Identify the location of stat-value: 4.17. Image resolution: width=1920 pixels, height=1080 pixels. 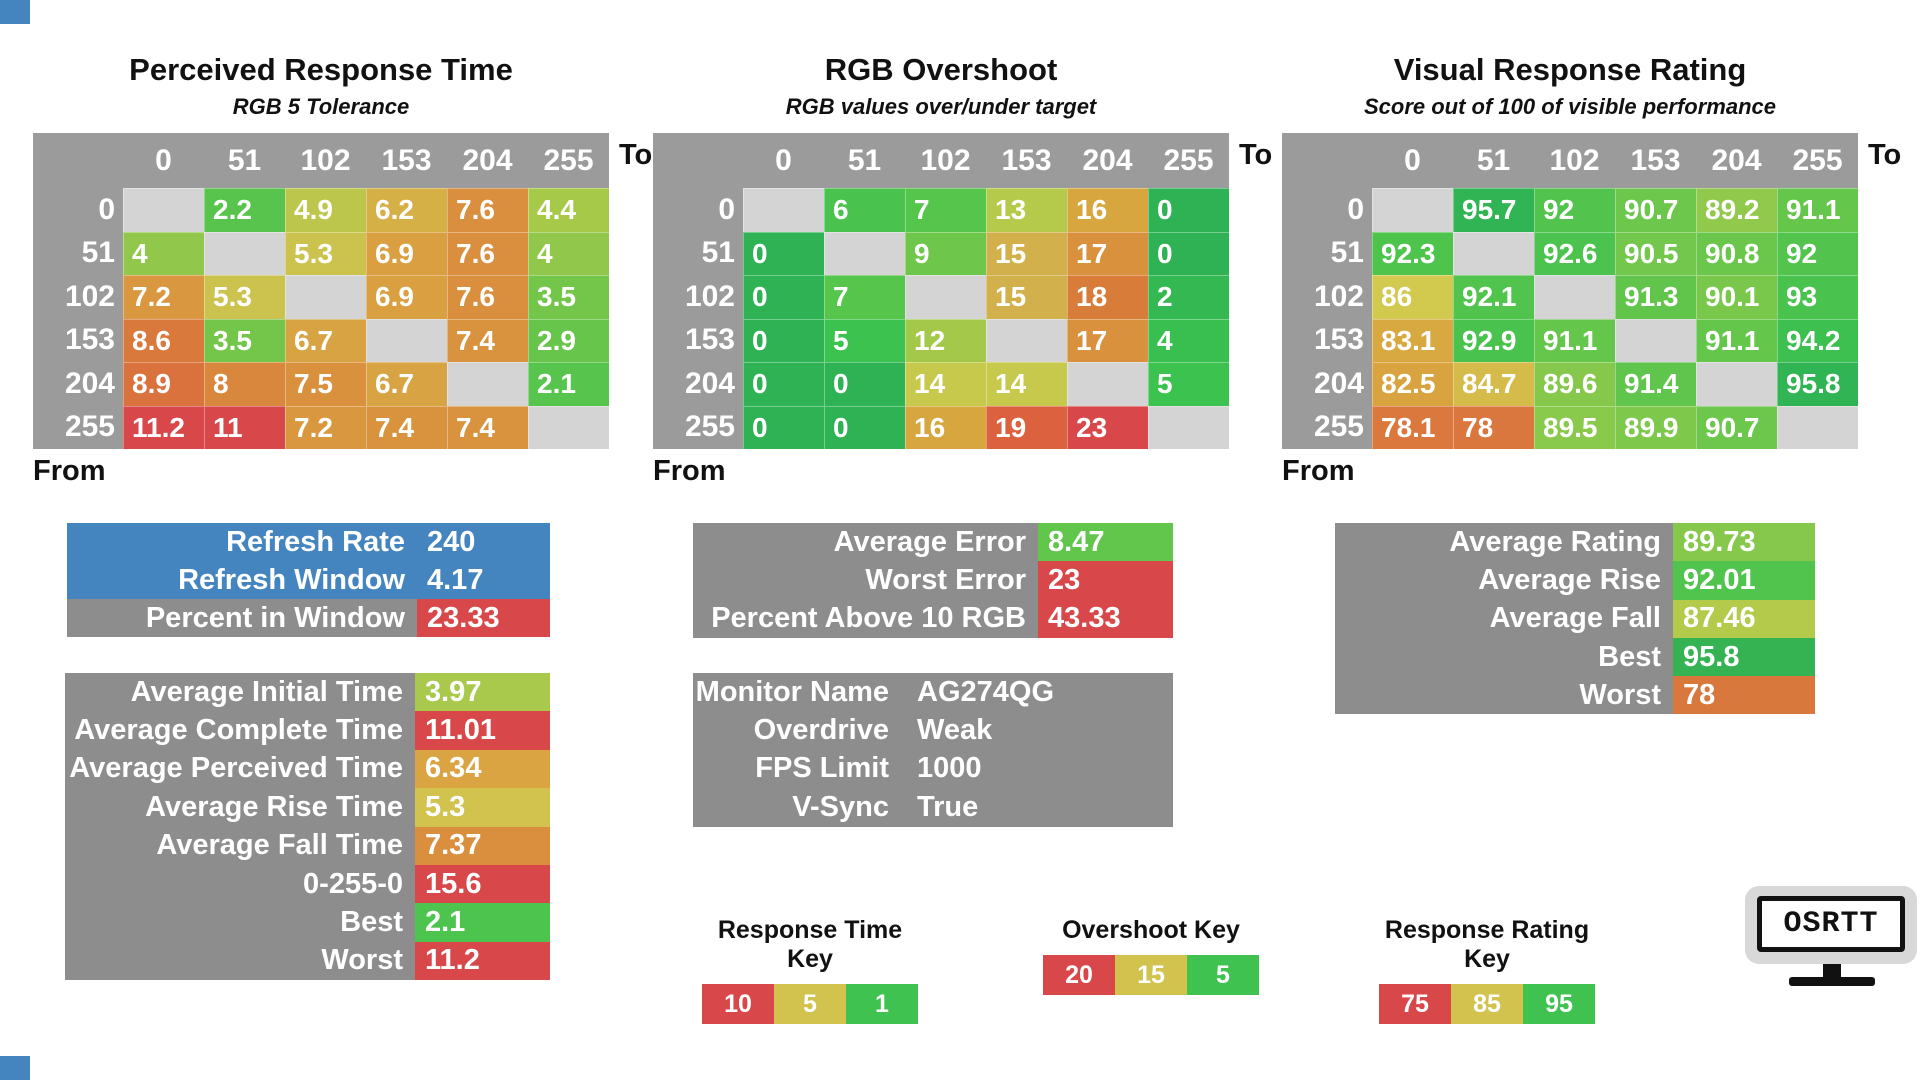
(483, 580).